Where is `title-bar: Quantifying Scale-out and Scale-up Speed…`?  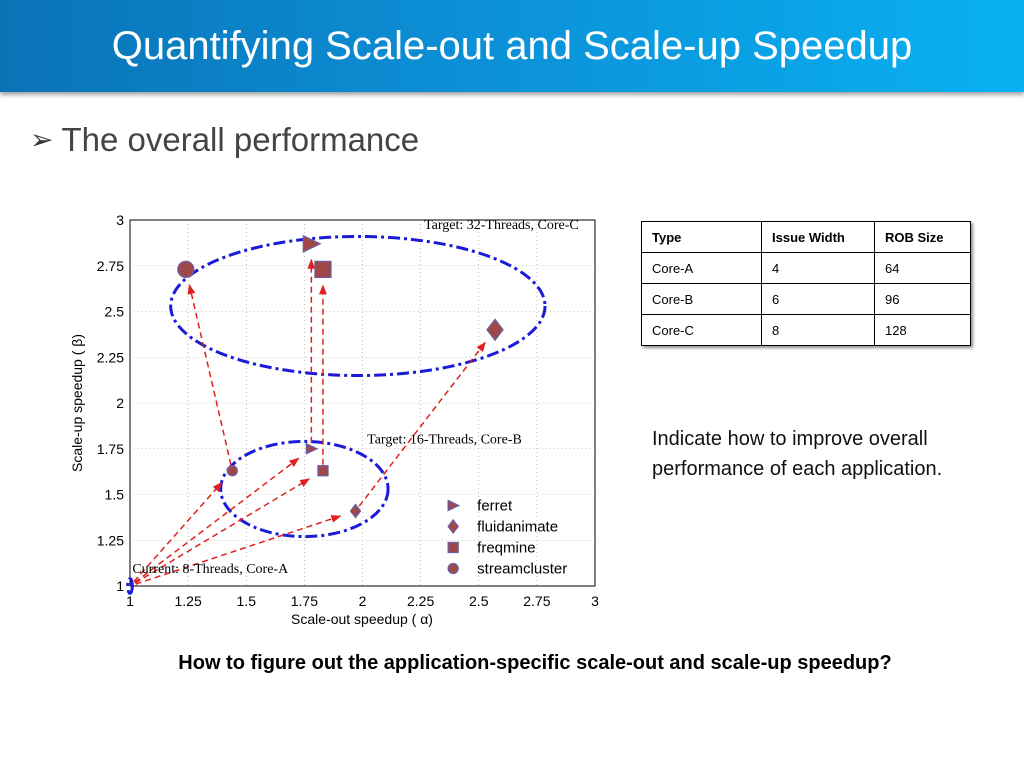
title-bar: Quantifying Scale-out and Scale-up Speed… is located at coordinates (512, 46).